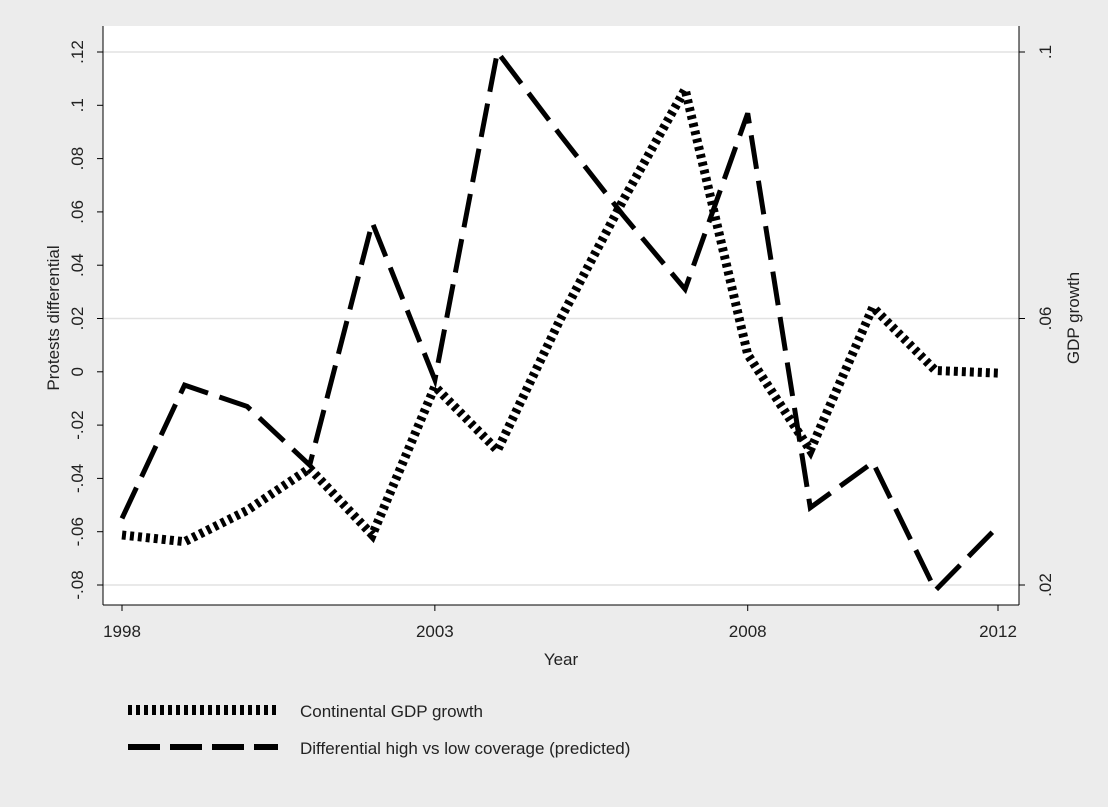 Image resolution: width=1108 pixels, height=807 pixels. What do you see at coordinates (122, 631) in the screenshot?
I see `x-tick-label-0: 1998` at bounding box center [122, 631].